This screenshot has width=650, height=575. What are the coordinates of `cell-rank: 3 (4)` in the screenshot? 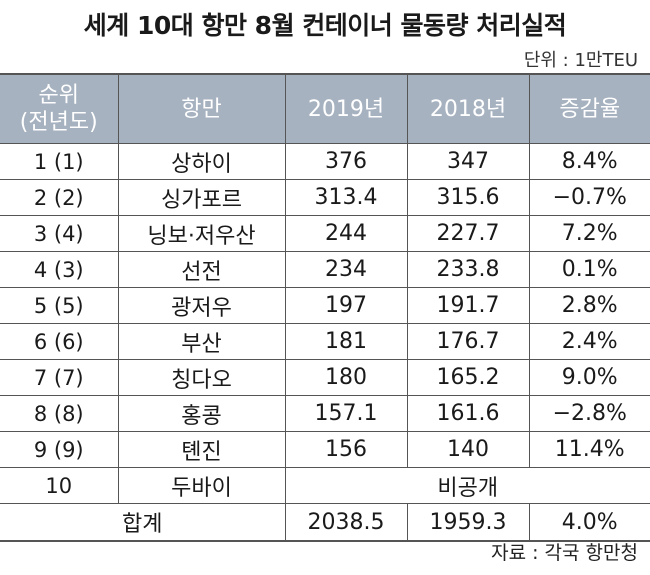 It's located at (59, 233).